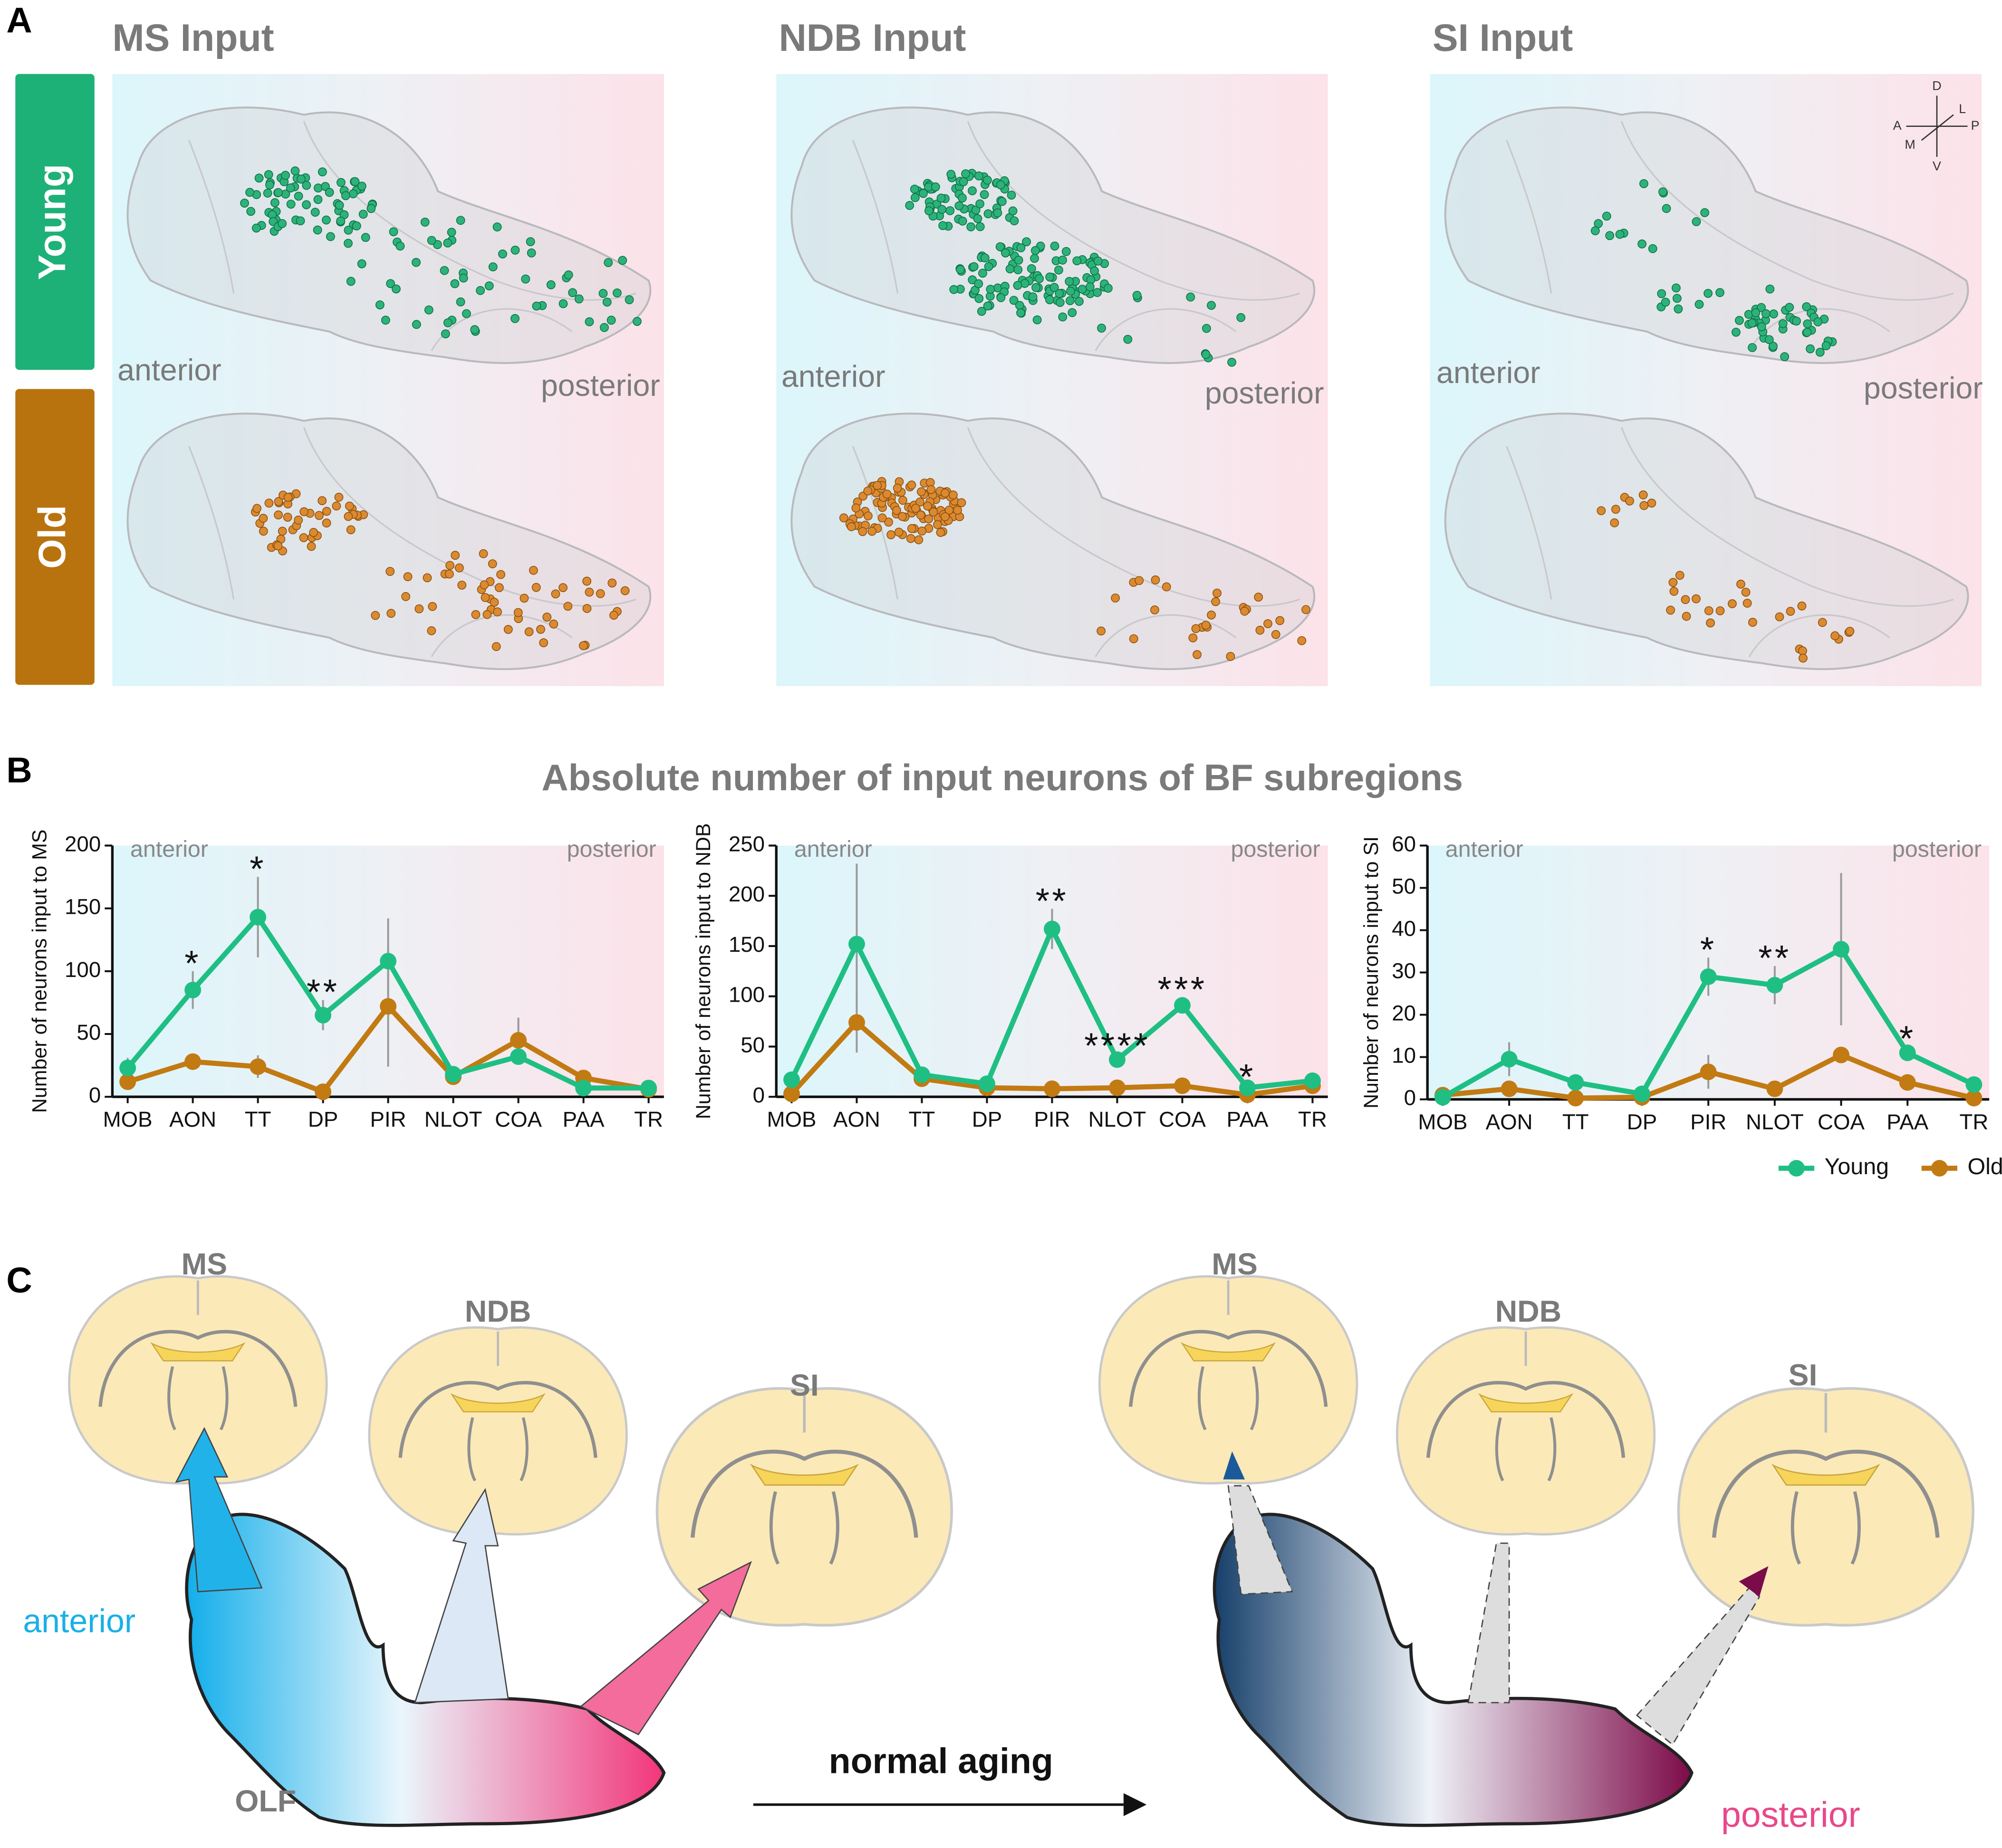 The image size is (2002, 1848). What do you see at coordinates (1247, 1077) in the screenshot?
I see `significance: *` at bounding box center [1247, 1077].